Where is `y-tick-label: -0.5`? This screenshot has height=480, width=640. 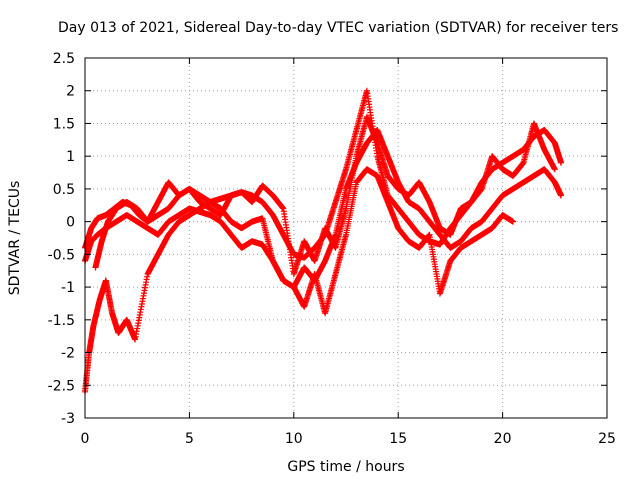 y-tick-label: -0.5 is located at coordinates (61, 255).